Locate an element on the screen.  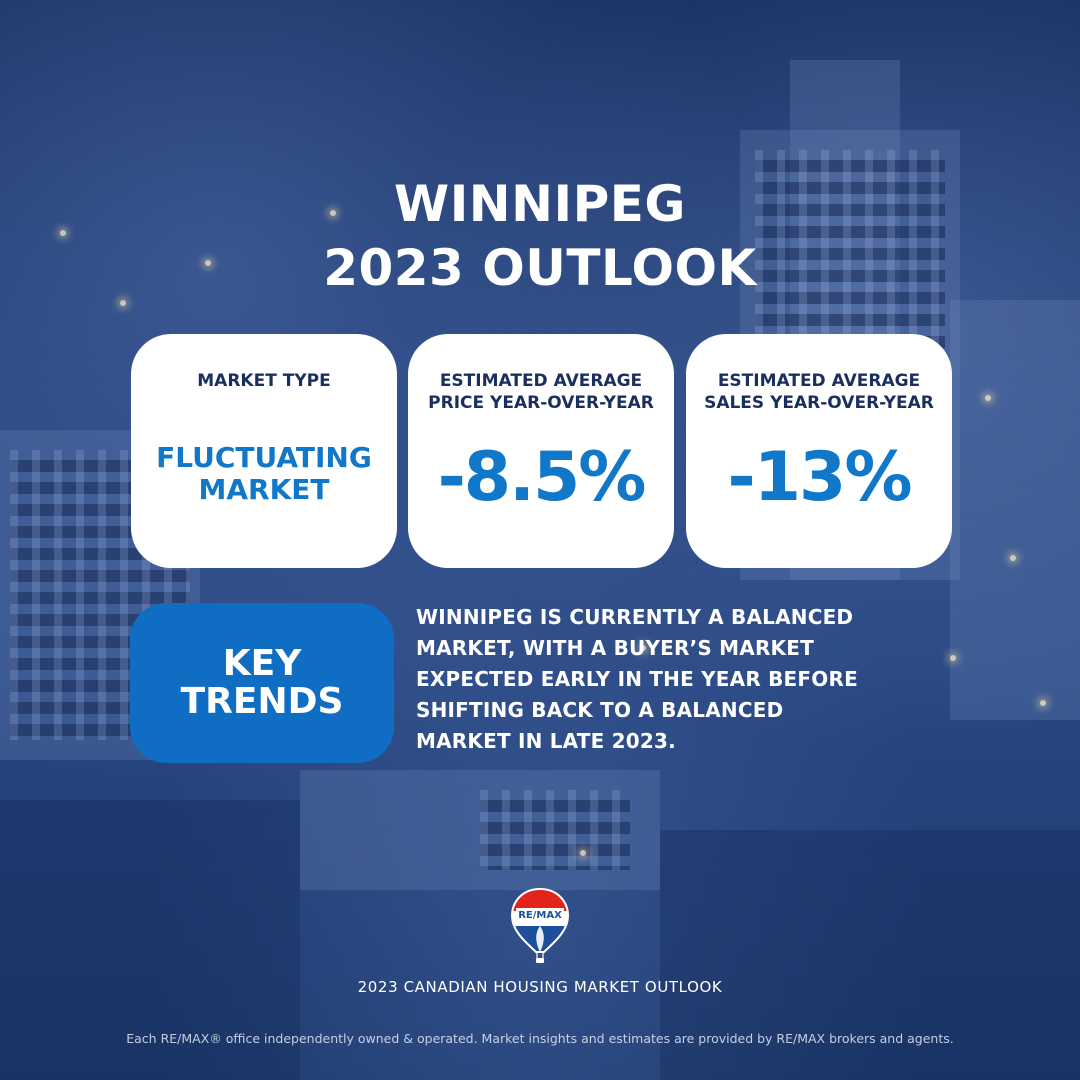
title-city: WINNIPEG is located at coordinates (540, 204).